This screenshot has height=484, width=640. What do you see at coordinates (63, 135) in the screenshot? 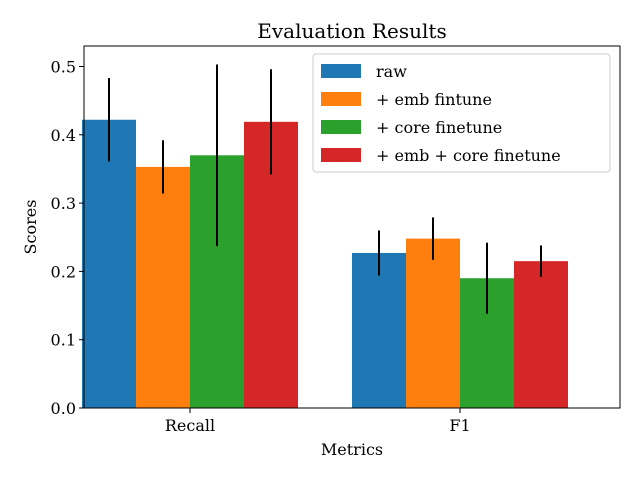
I see `y-tick-label: 0.4` at bounding box center [63, 135].